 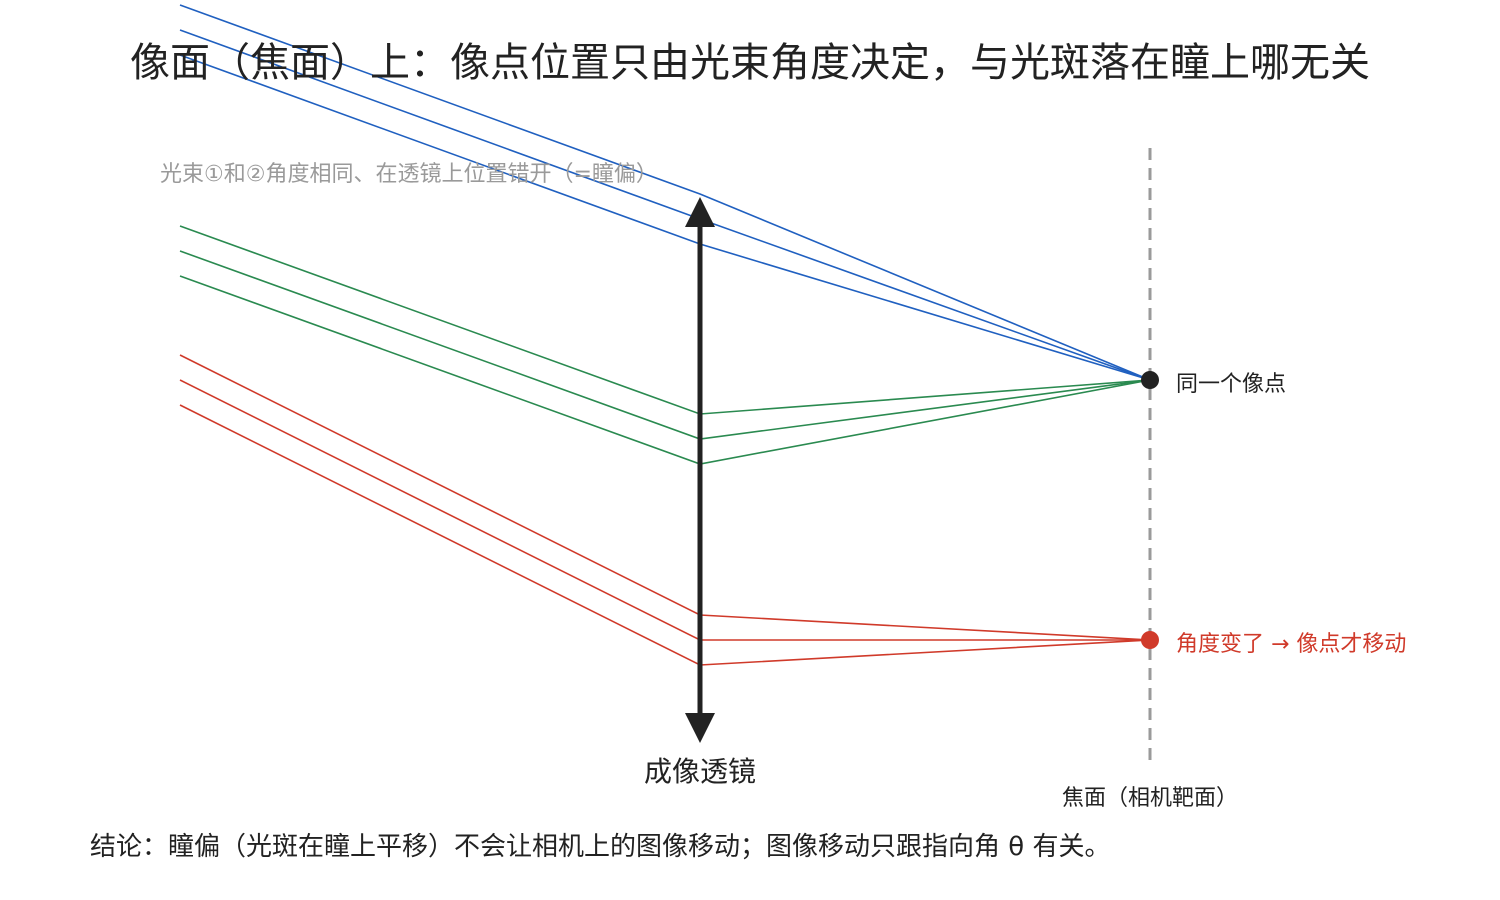 What do you see at coordinates (1291, 644) in the screenshot?
I see `moved-point-label: 角度变了 → 像点才移动` at bounding box center [1291, 644].